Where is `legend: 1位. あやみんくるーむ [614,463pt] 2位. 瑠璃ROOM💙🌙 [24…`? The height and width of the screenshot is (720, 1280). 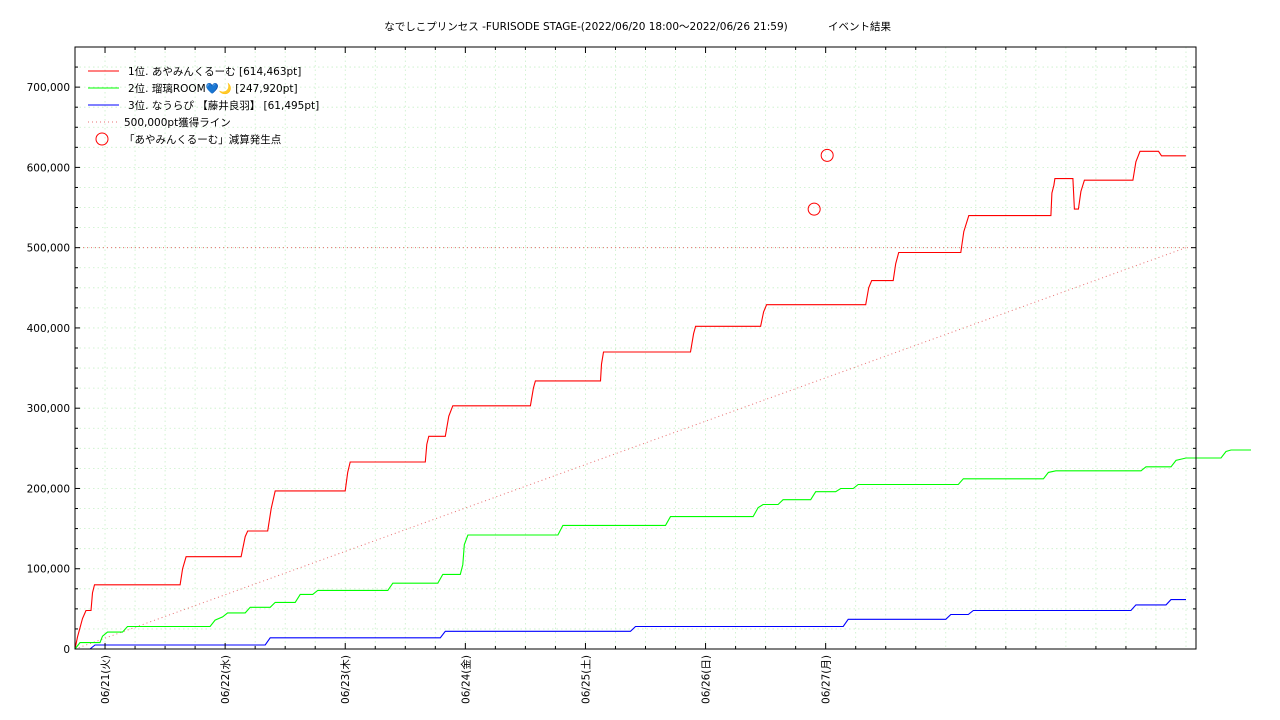
legend: 1位. あやみんくるーむ [614,463pt] 2位. 瑠璃ROOM💙🌙 [24… is located at coordinates (203, 105).